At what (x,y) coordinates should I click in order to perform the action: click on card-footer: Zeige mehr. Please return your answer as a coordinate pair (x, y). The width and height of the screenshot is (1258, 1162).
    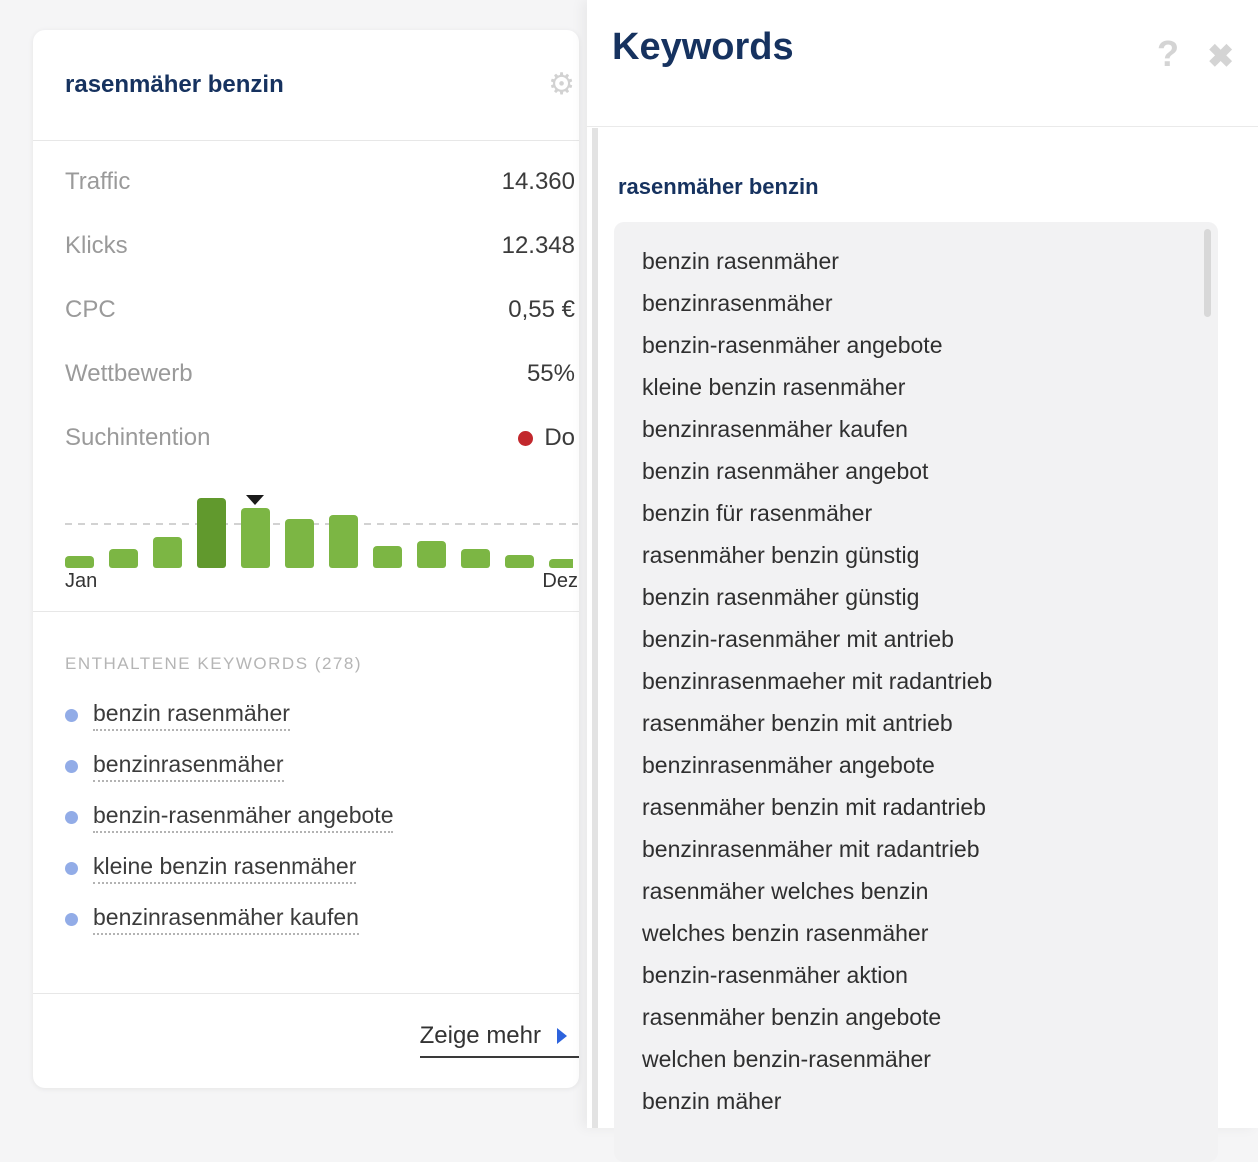
    Looking at the image, I should click on (306, 1040).